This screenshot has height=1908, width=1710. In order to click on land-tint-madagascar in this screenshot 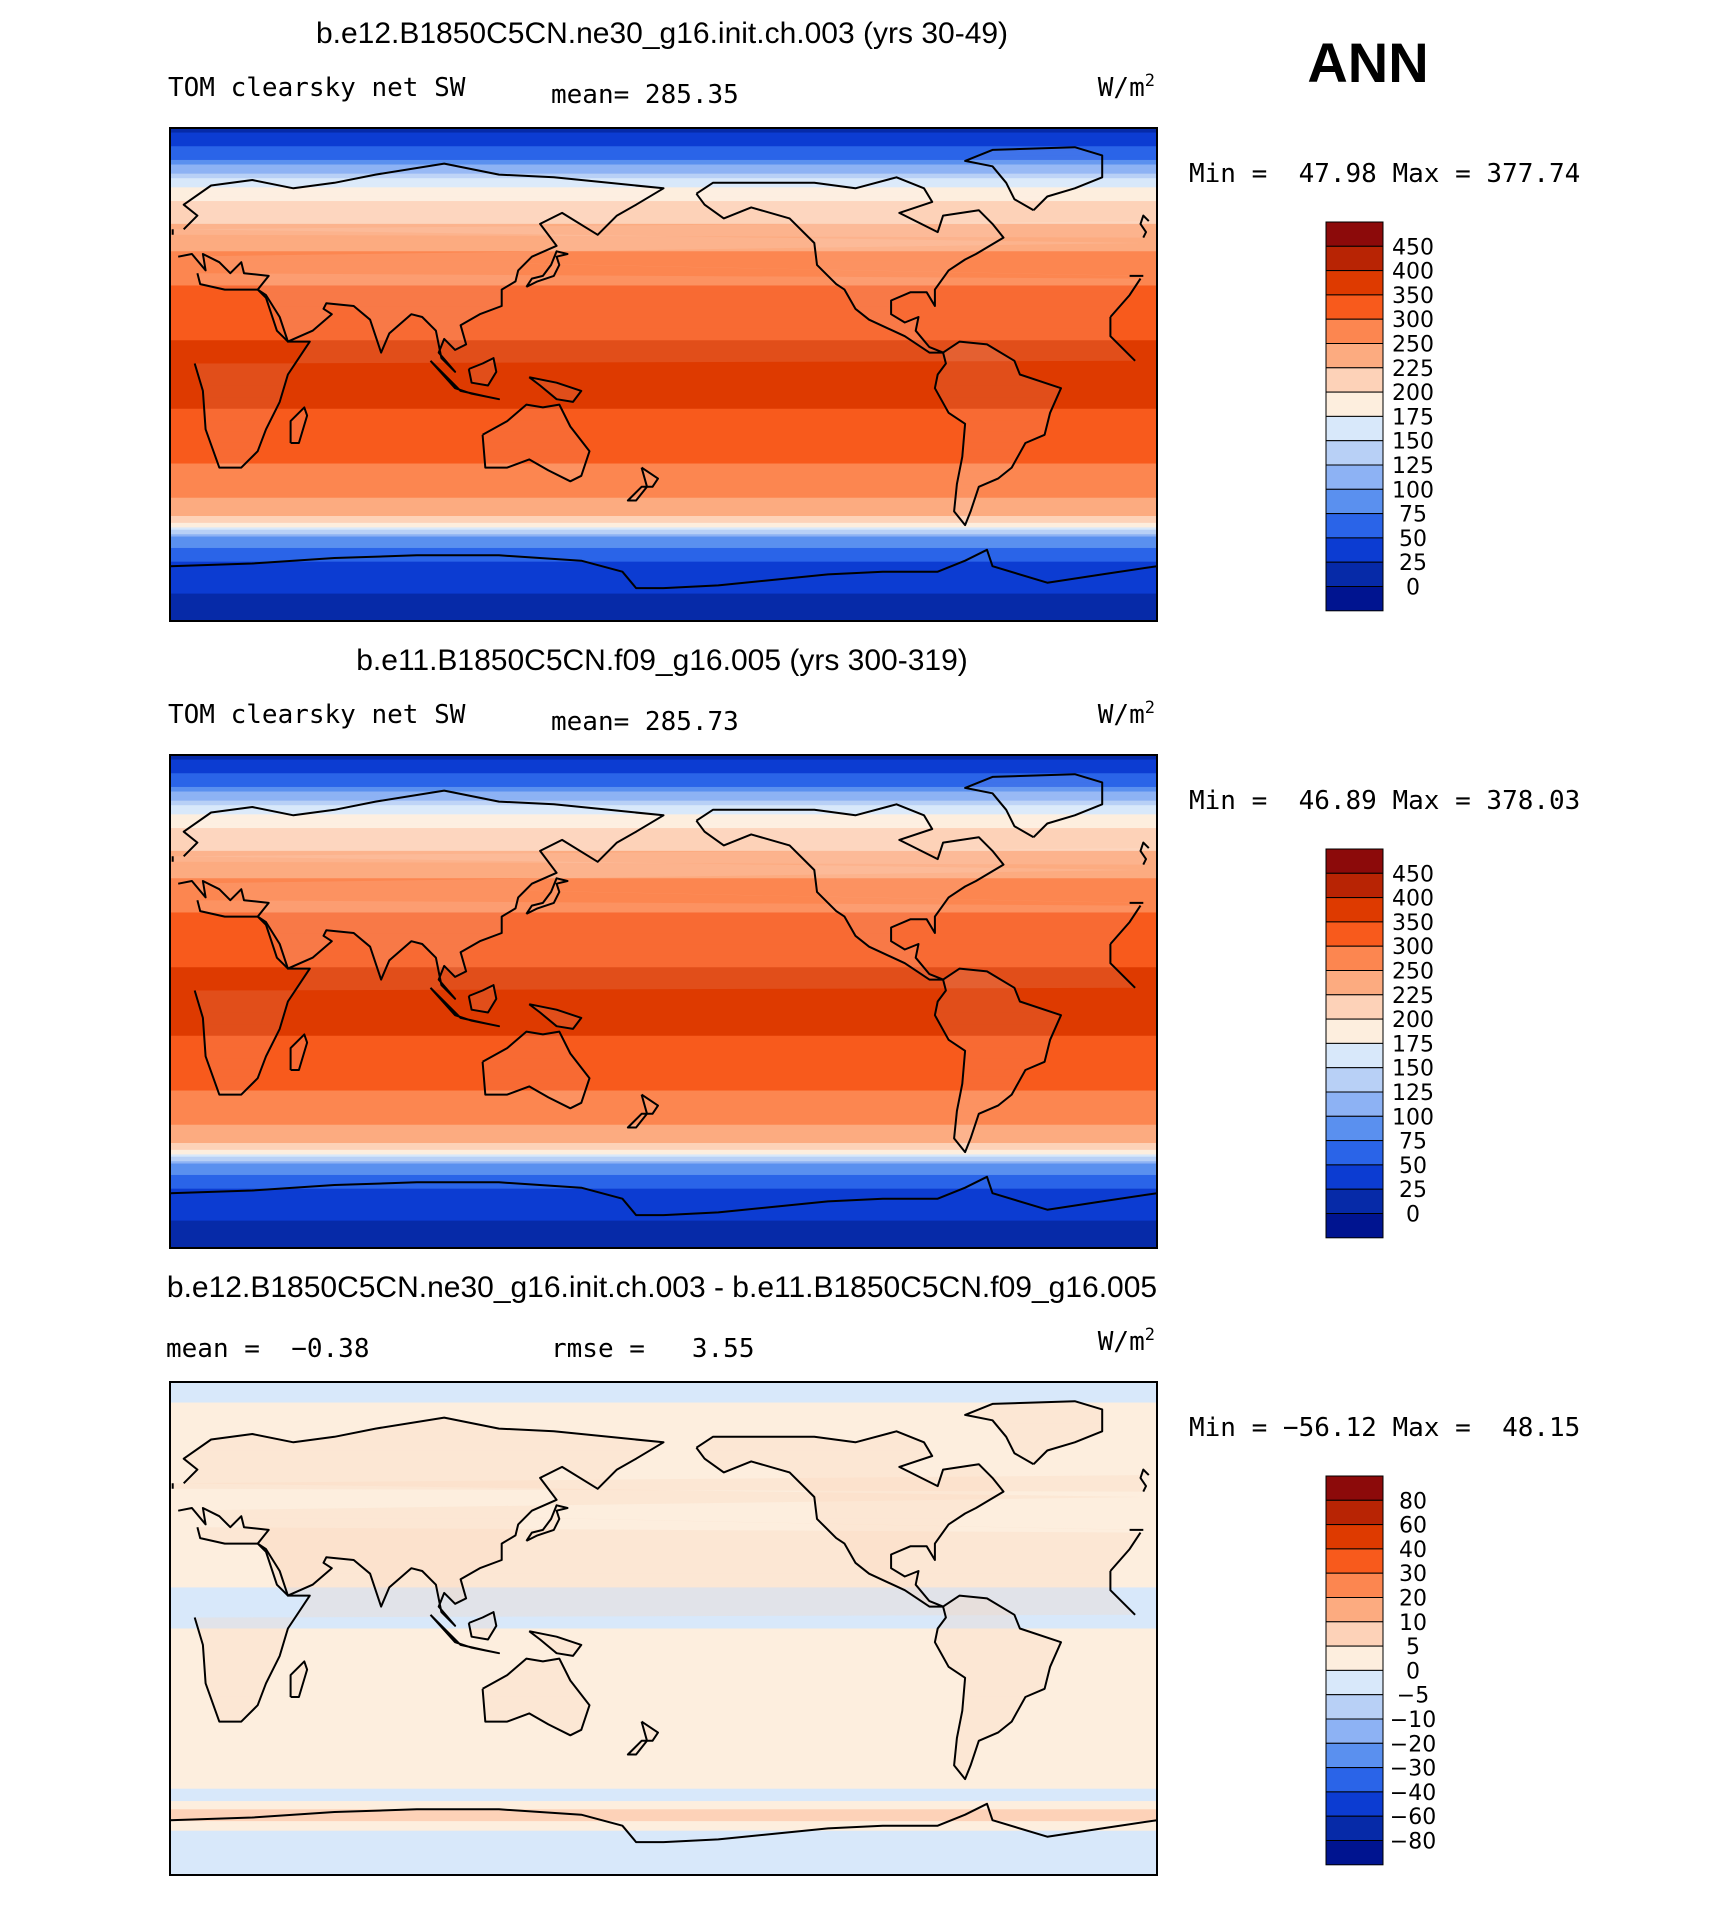, I will do `click(299, 1679)`.